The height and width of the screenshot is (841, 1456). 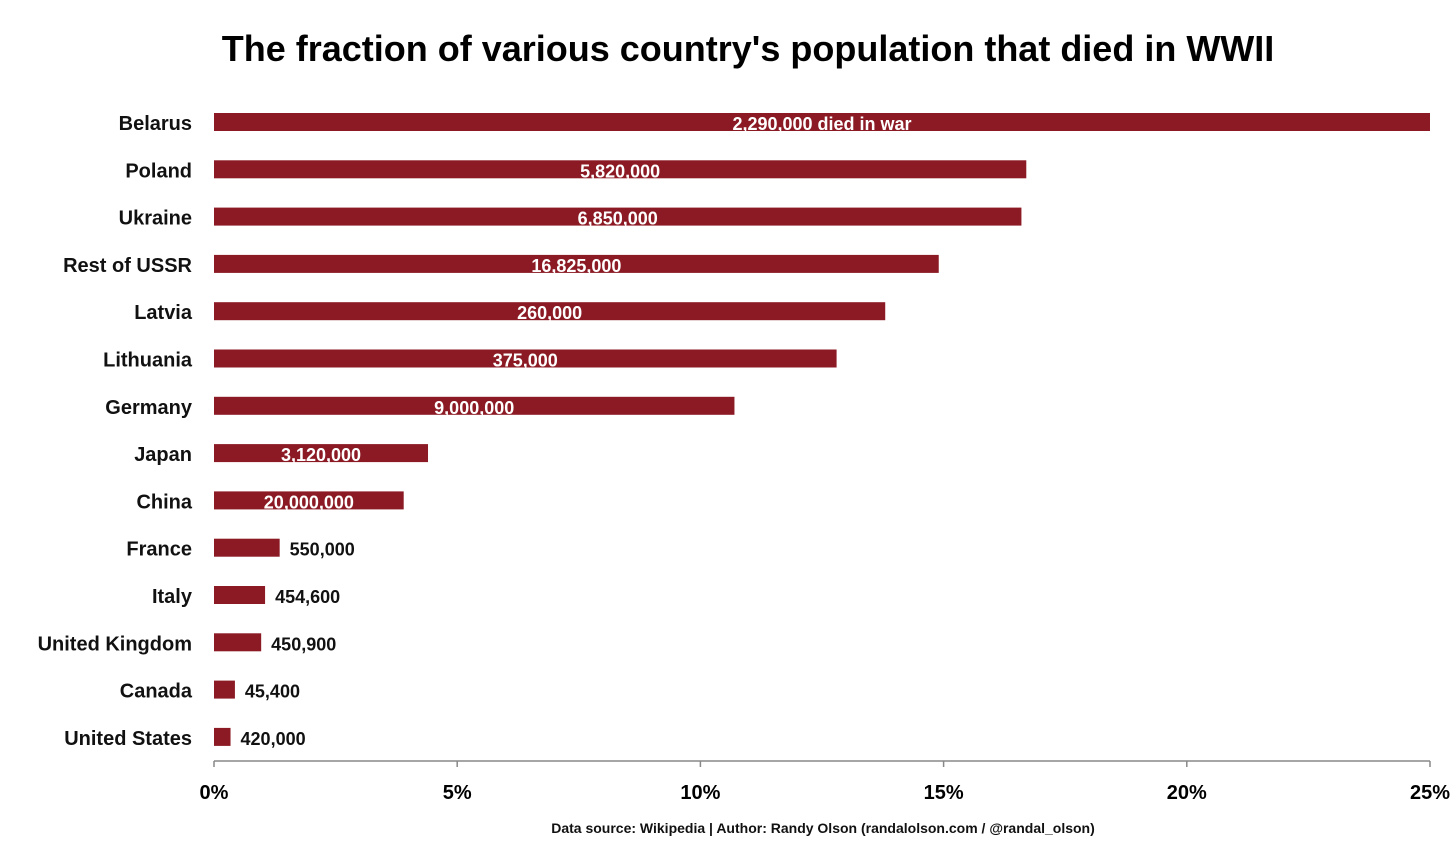 I want to click on category-label: Japan, so click(x=163, y=455).